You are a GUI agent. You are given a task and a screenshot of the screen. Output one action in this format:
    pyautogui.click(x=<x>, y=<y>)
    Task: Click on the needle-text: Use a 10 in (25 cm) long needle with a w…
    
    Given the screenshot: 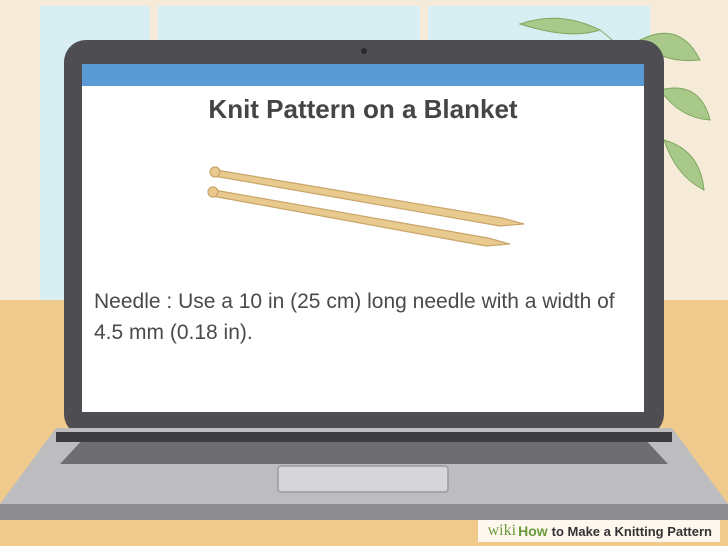 What is the action you would take?
    pyautogui.click(x=354, y=317)
    